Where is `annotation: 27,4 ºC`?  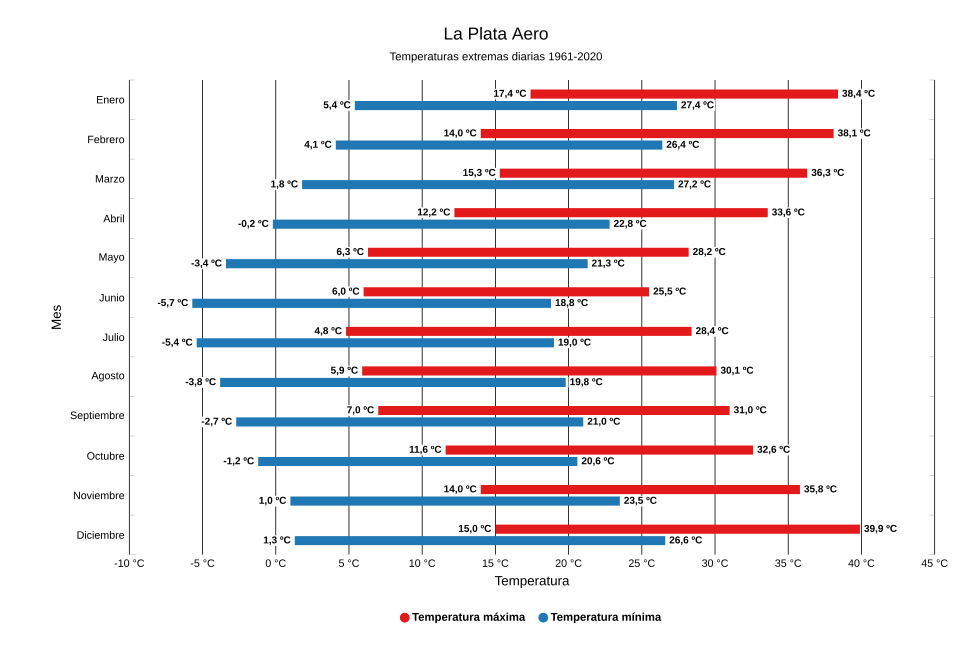
annotation: 27,4 ºC is located at coordinates (697, 105).